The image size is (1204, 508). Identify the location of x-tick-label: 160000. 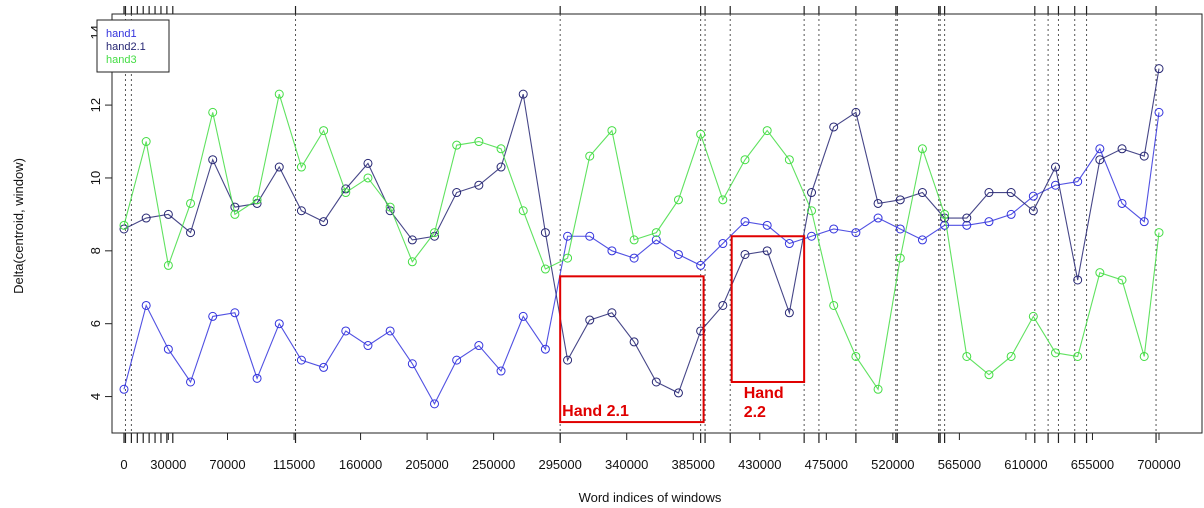
(360, 464).